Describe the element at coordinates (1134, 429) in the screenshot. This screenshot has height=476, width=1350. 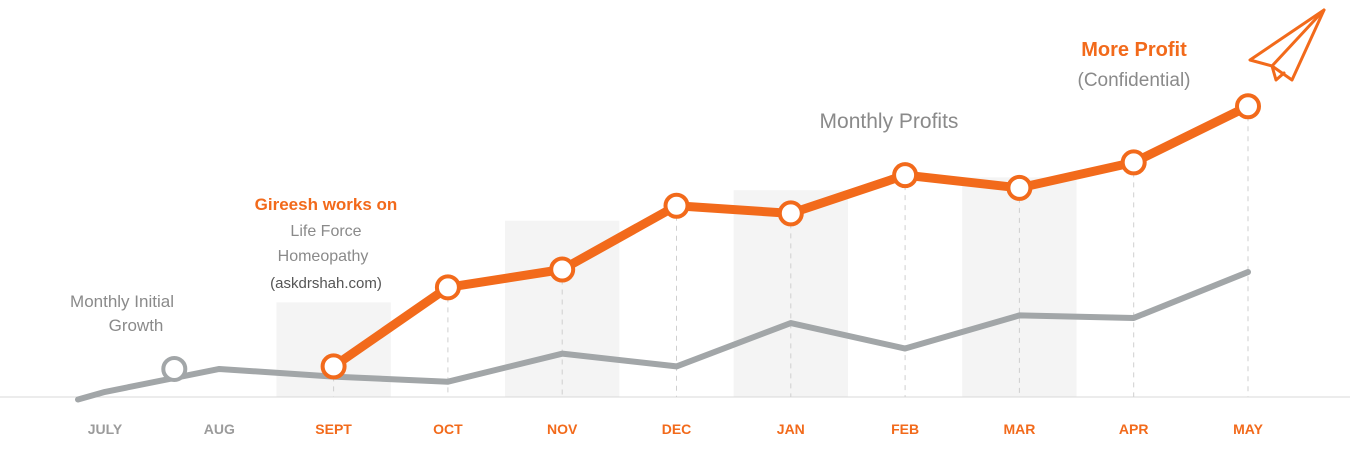
I see `tick-apr: APR` at that location.